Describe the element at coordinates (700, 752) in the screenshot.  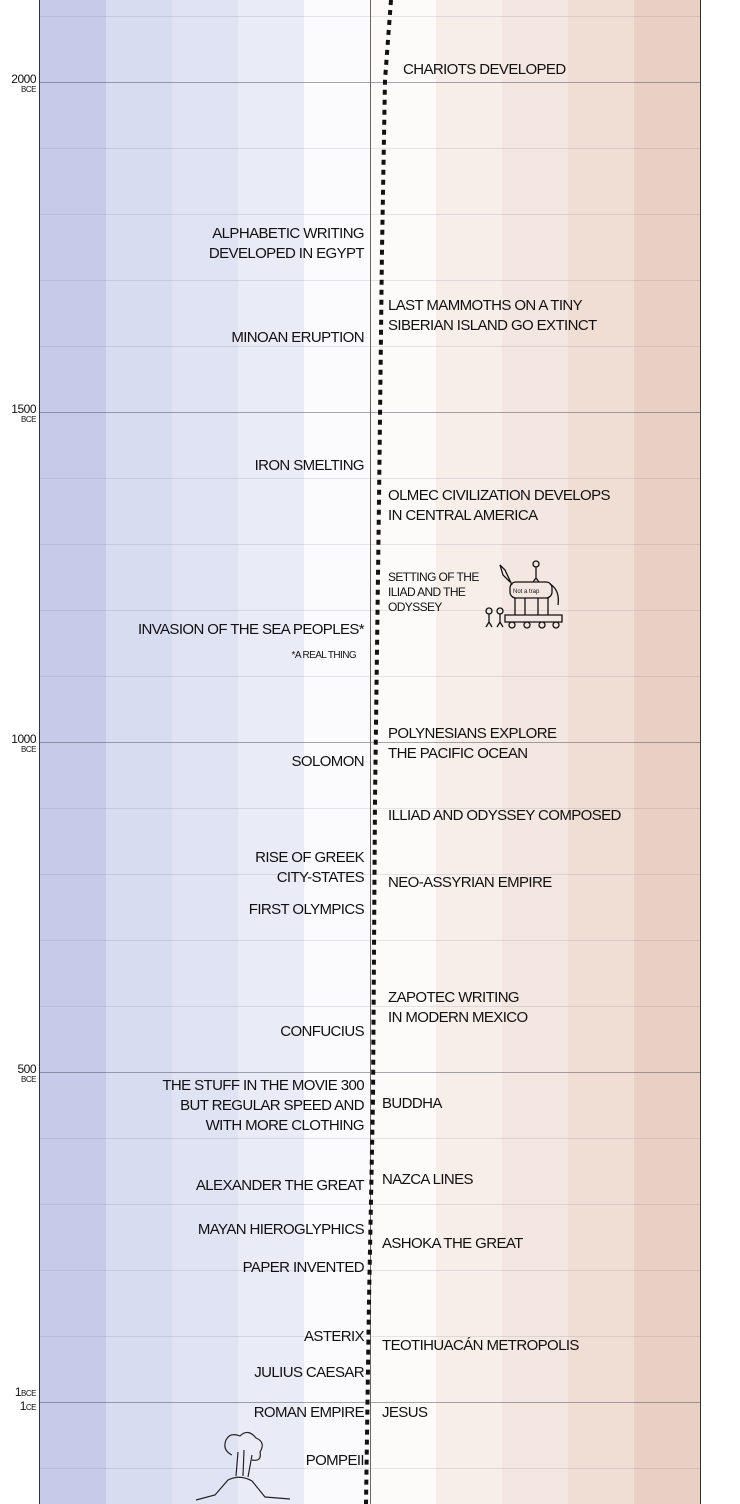
I see `right-border` at that location.